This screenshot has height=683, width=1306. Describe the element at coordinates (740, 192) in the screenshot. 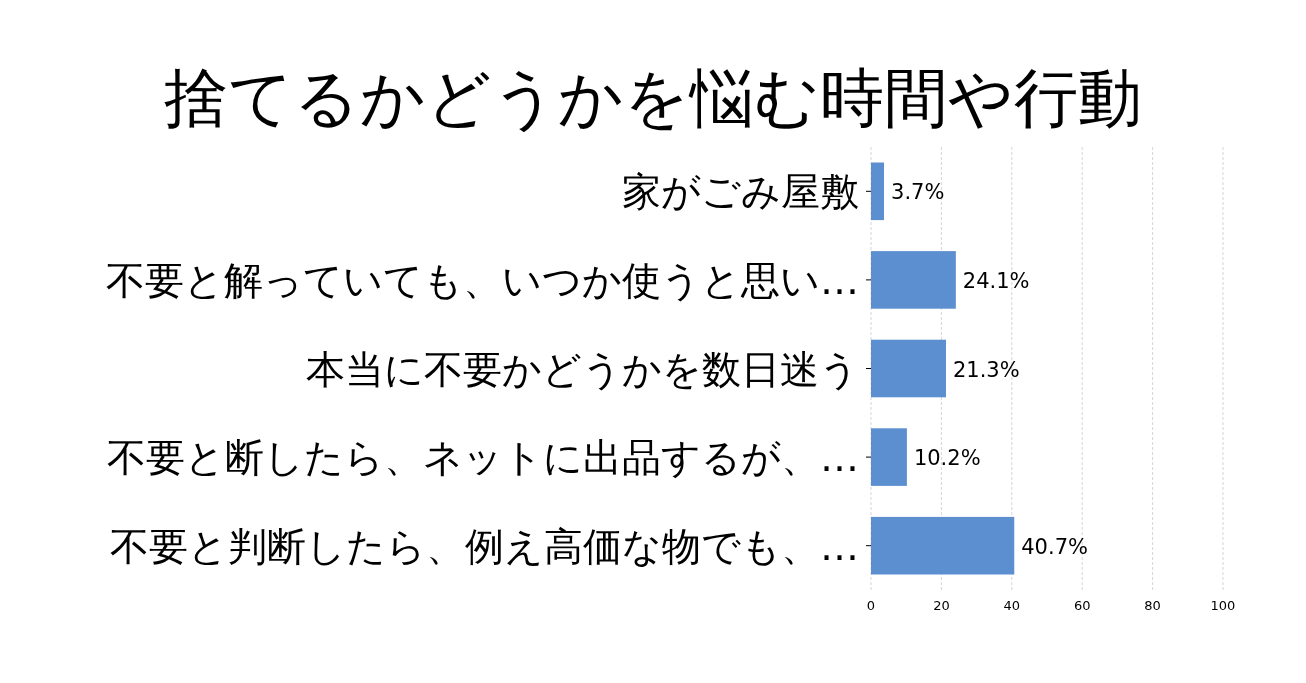

I see `y-tick-label: 家がごみ屋敷` at that location.